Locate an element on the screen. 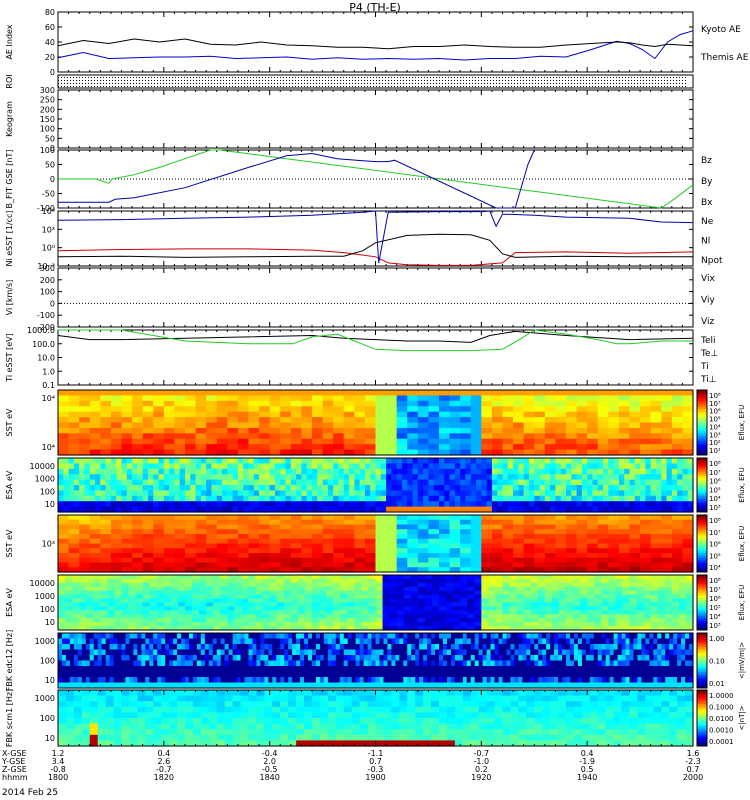  colorbar-cell is located at coordinates (702, 550).